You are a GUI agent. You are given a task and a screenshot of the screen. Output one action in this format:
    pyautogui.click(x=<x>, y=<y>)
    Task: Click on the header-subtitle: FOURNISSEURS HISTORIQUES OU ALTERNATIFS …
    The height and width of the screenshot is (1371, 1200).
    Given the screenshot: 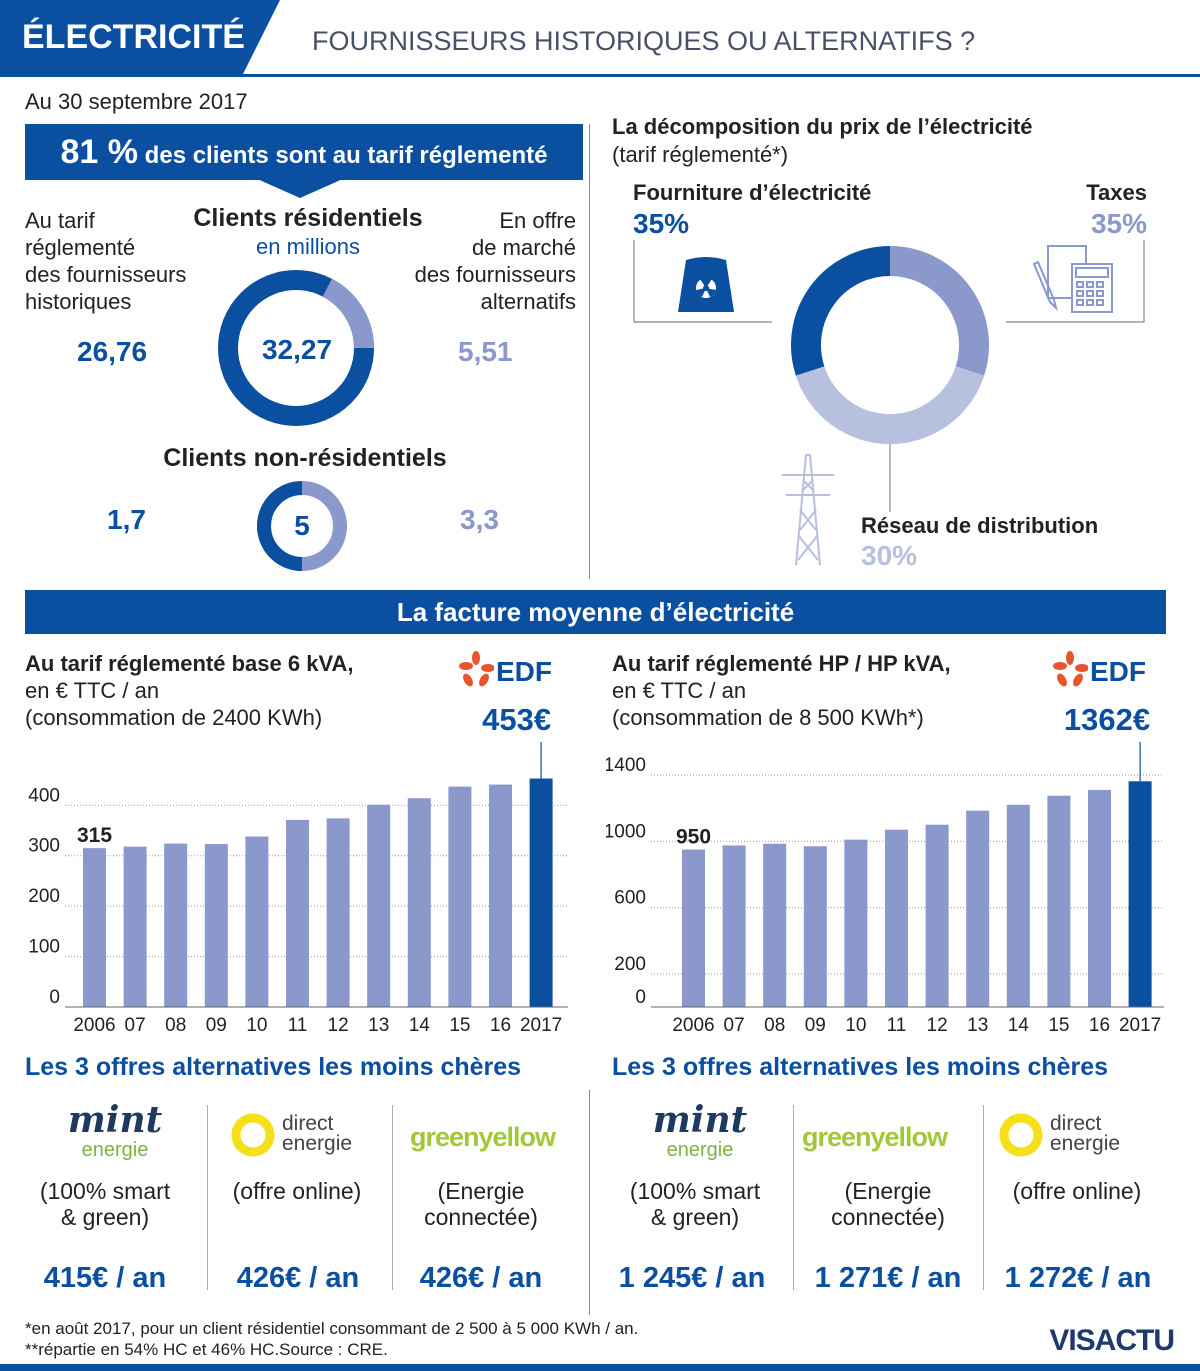 What is the action you would take?
    pyautogui.click(x=644, y=41)
    